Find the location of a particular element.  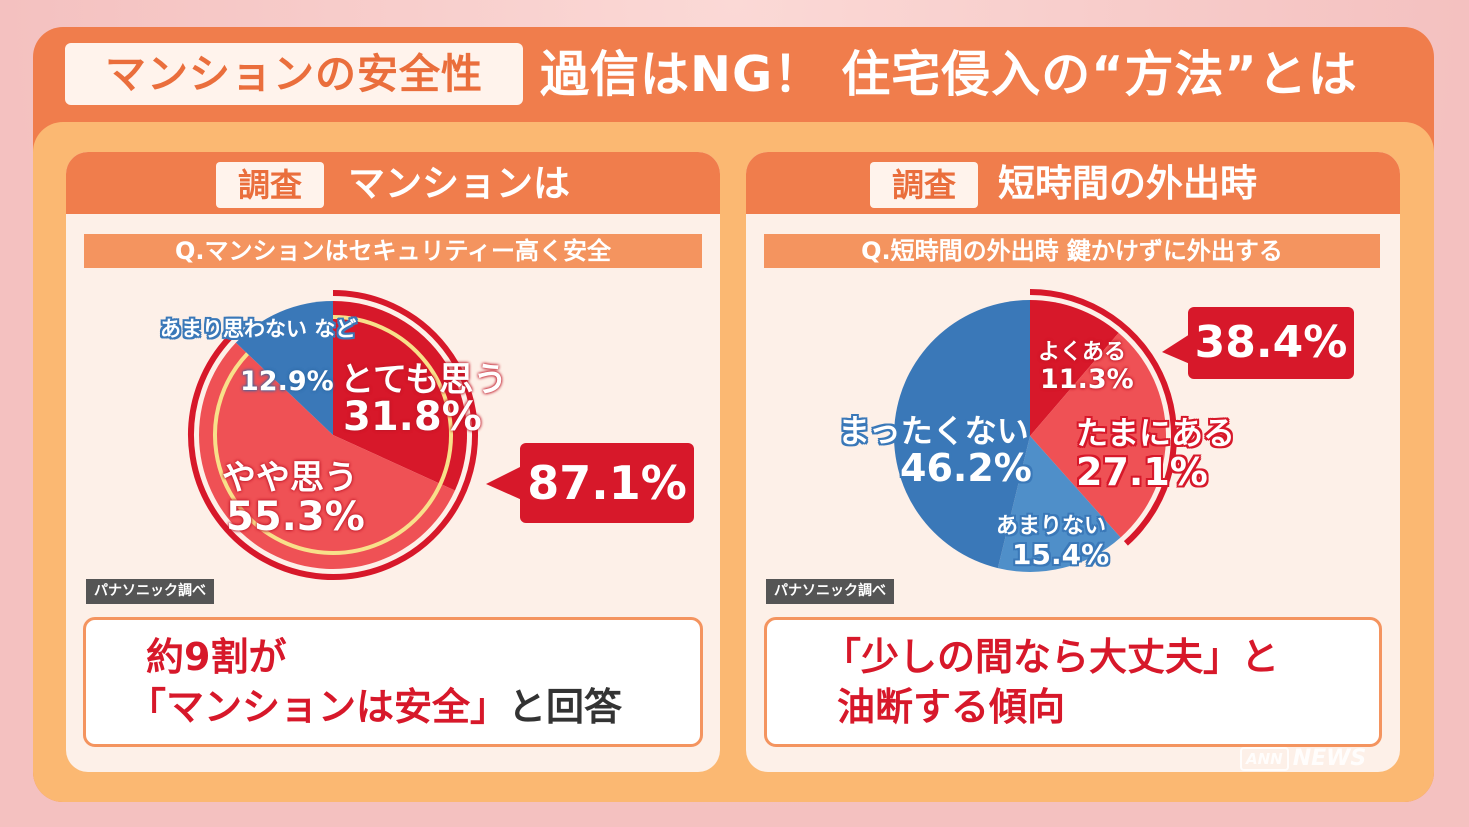

slice-value-yaya: 55.3% is located at coordinates (295, 517).